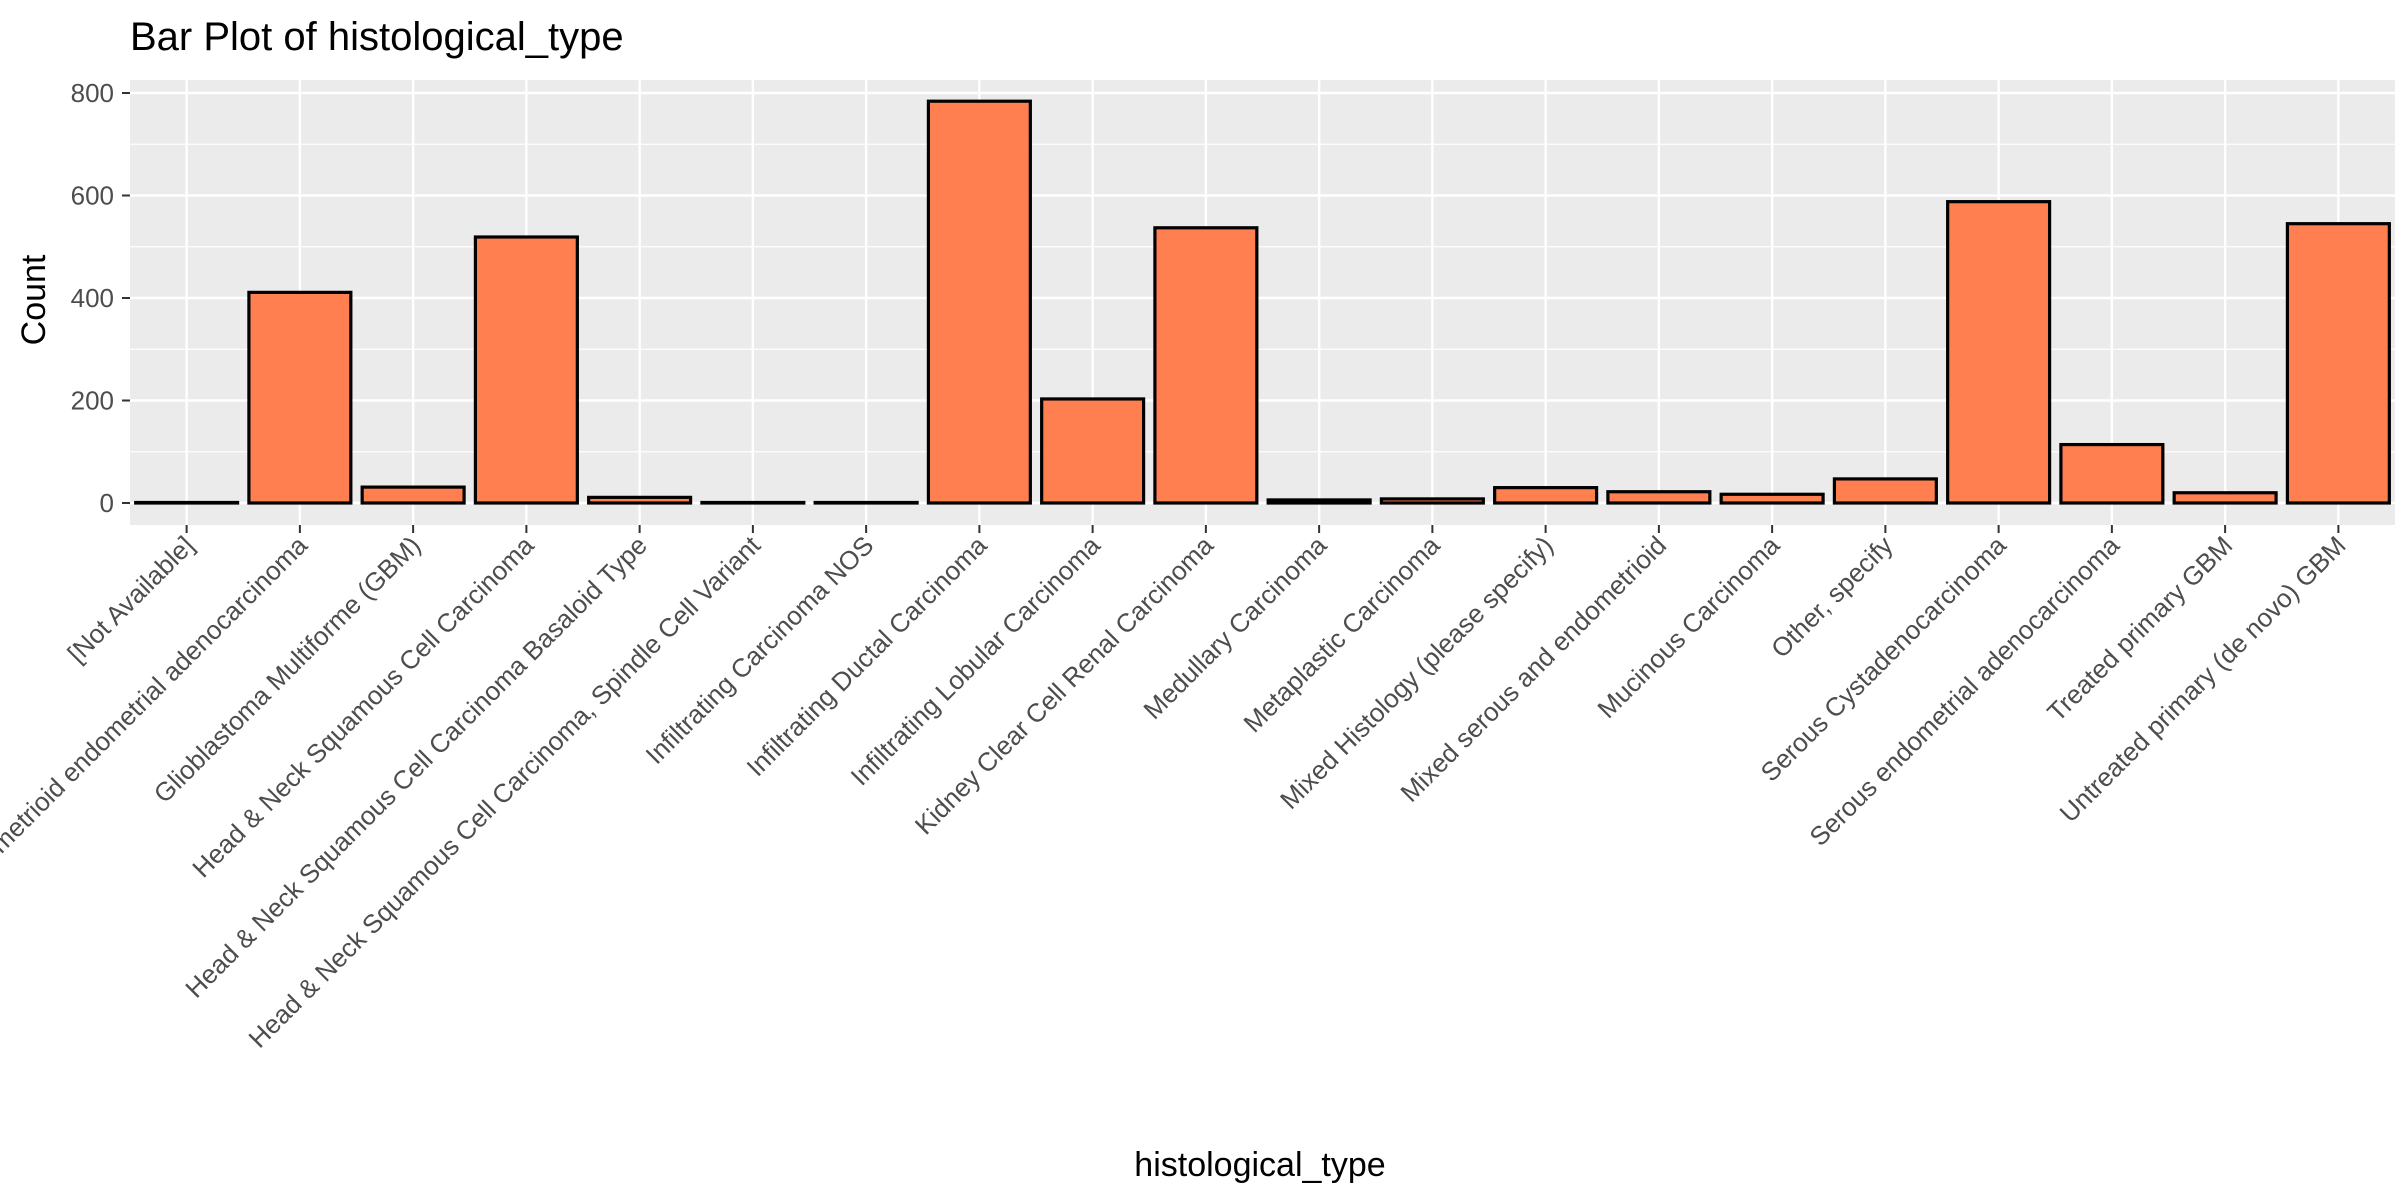  Describe the element at coordinates (92, 298) in the screenshot. I see `y-tick-label: 400` at that location.